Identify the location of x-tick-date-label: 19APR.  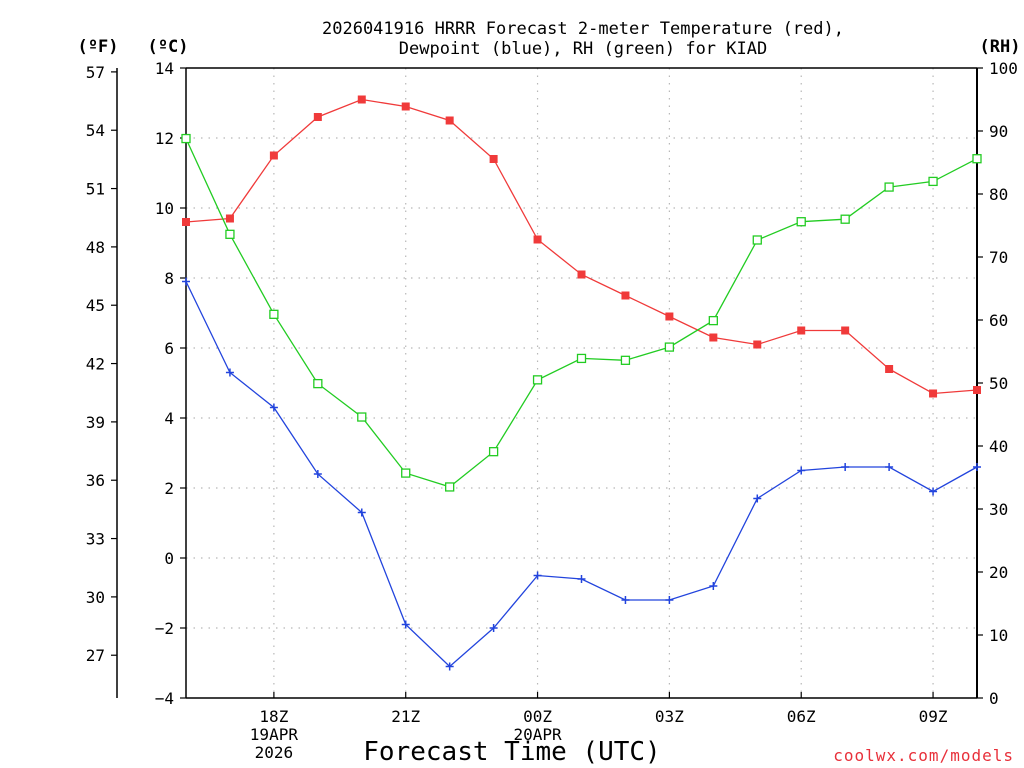
(274, 734).